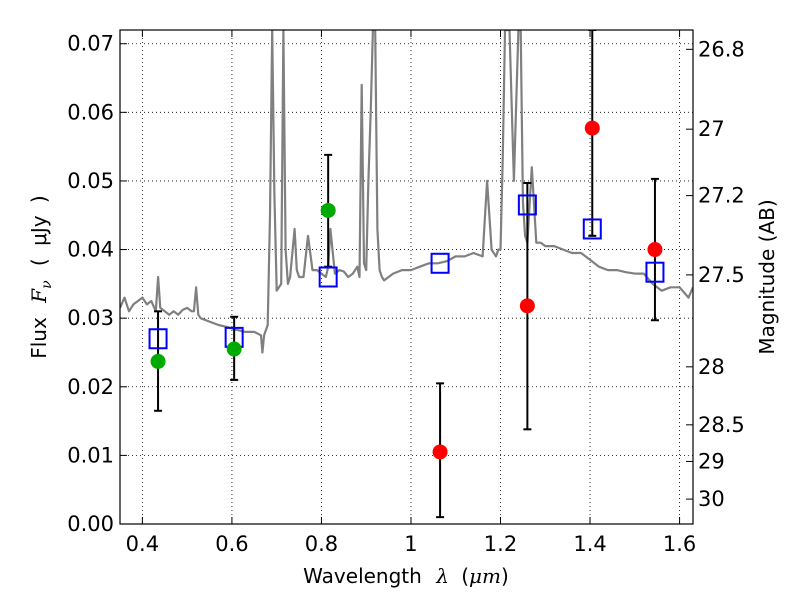  What do you see at coordinates (90, 387) in the screenshot?
I see `y-tick-label: 0.02` at bounding box center [90, 387].